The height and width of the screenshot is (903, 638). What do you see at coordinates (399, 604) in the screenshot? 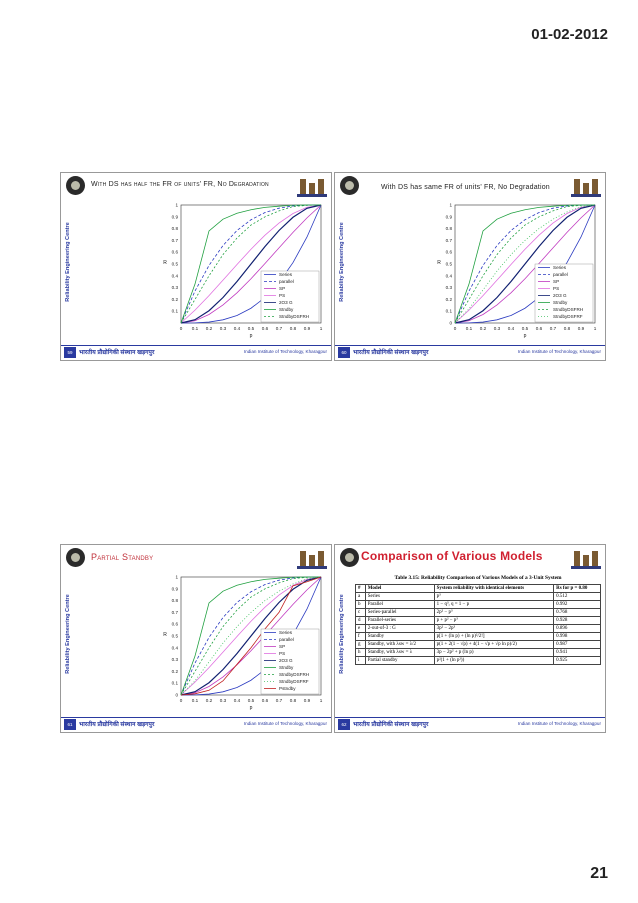
I see `table-cell: Parallel` at bounding box center [399, 604].